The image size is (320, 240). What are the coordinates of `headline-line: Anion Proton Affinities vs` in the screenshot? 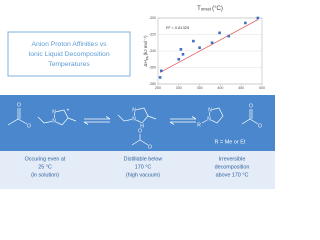 It's located at (69, 44).